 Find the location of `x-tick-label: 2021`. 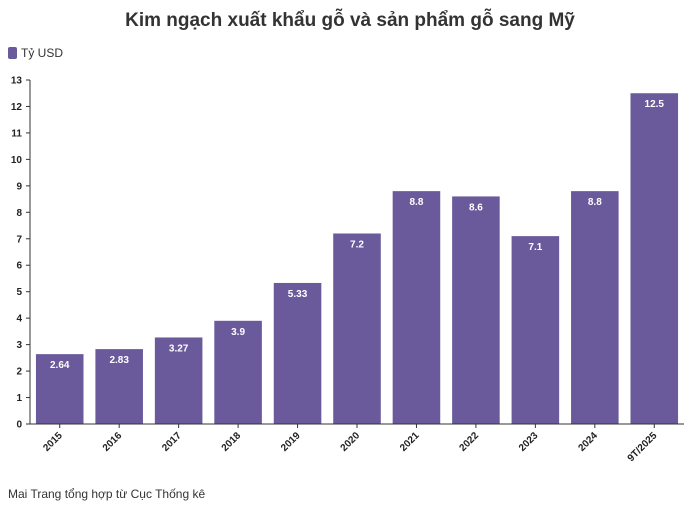

x-tick-label: 2021 is located at coordinates (410, 442).